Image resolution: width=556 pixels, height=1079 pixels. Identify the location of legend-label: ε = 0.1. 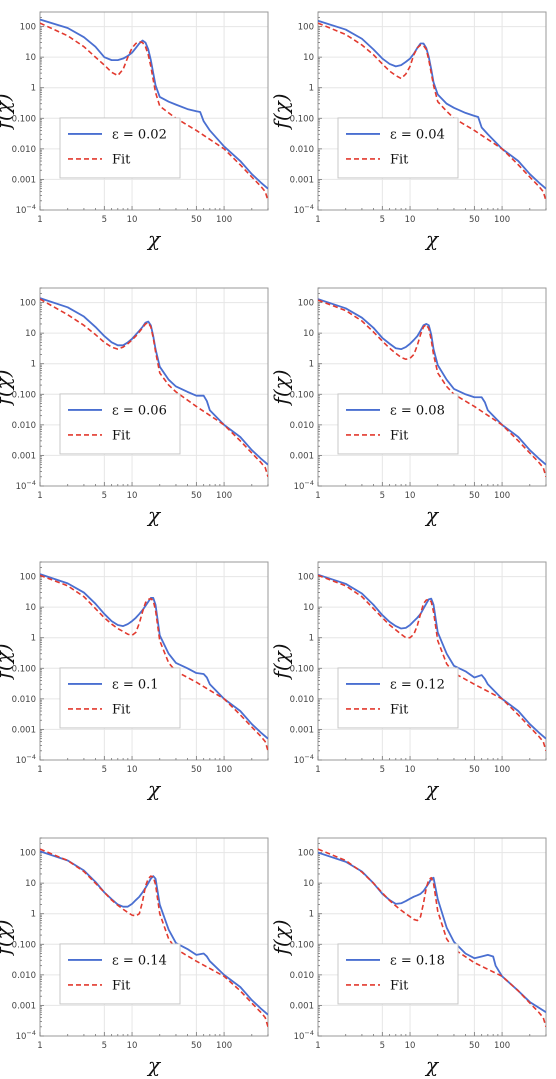
(135, 684).